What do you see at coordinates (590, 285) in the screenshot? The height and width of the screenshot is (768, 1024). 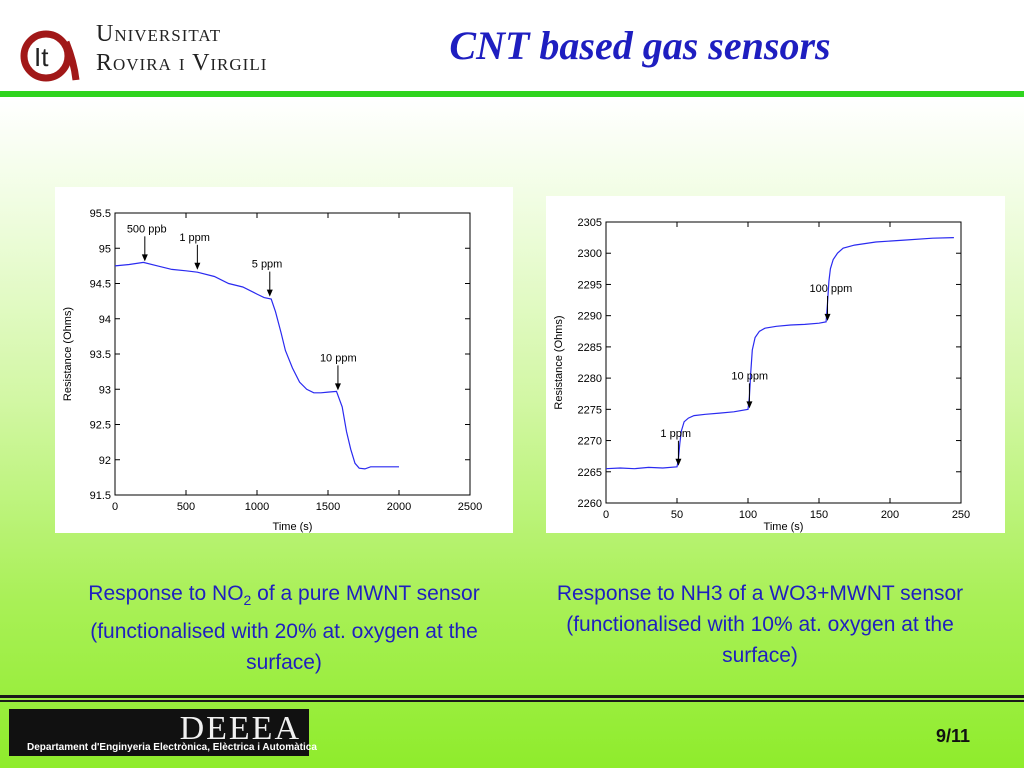 I see `y-tick-label: 2295` at bounding box center [590, 285].